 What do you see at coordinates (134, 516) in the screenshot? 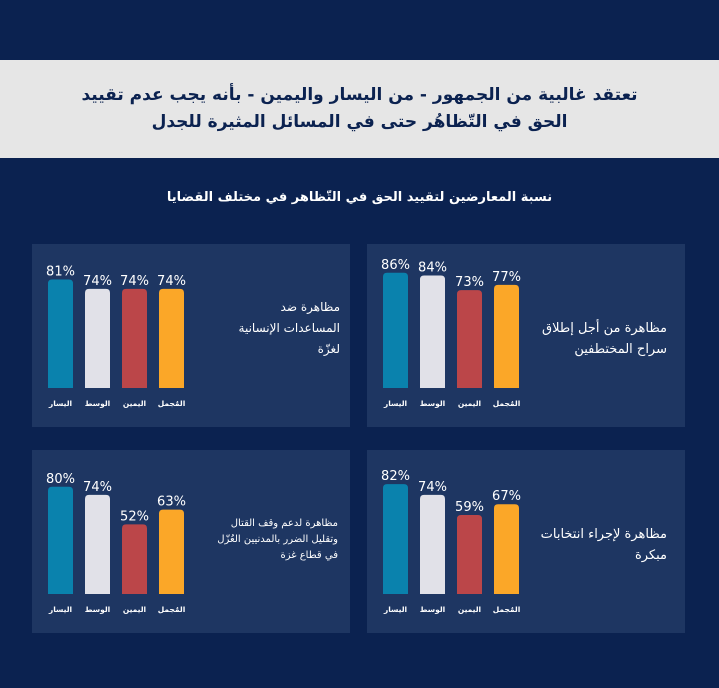
I see `value-label: 52%` at bounding box center [134, 516].